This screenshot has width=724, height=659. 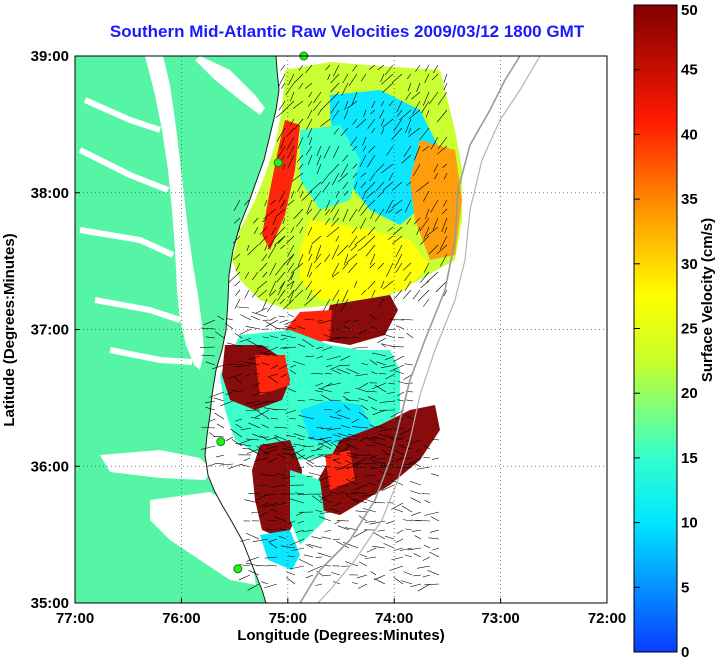 What do you see at coordinates (50, 56) in the screenshot?
I see `lat-tick-label: 39:00` at bounding box center [50, 56].